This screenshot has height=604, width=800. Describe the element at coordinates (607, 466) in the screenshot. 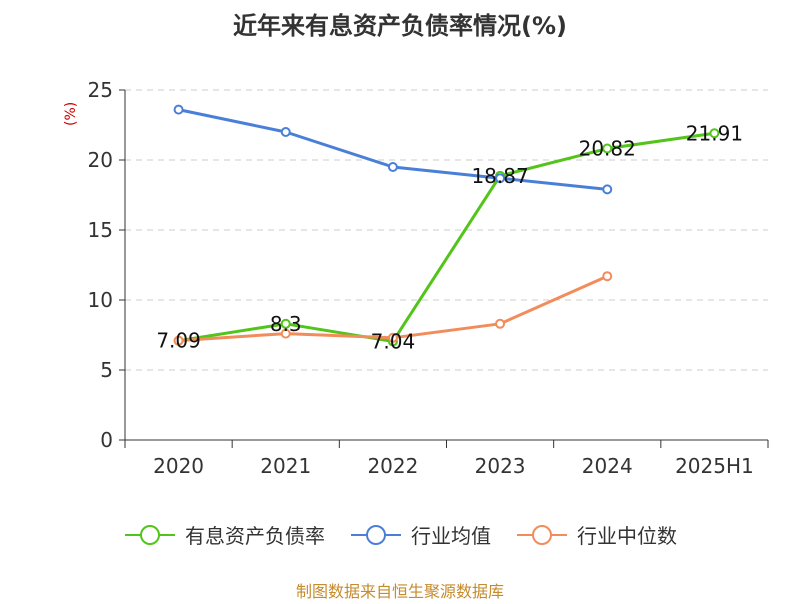

I see `x-tick-label: 2024` at that location.